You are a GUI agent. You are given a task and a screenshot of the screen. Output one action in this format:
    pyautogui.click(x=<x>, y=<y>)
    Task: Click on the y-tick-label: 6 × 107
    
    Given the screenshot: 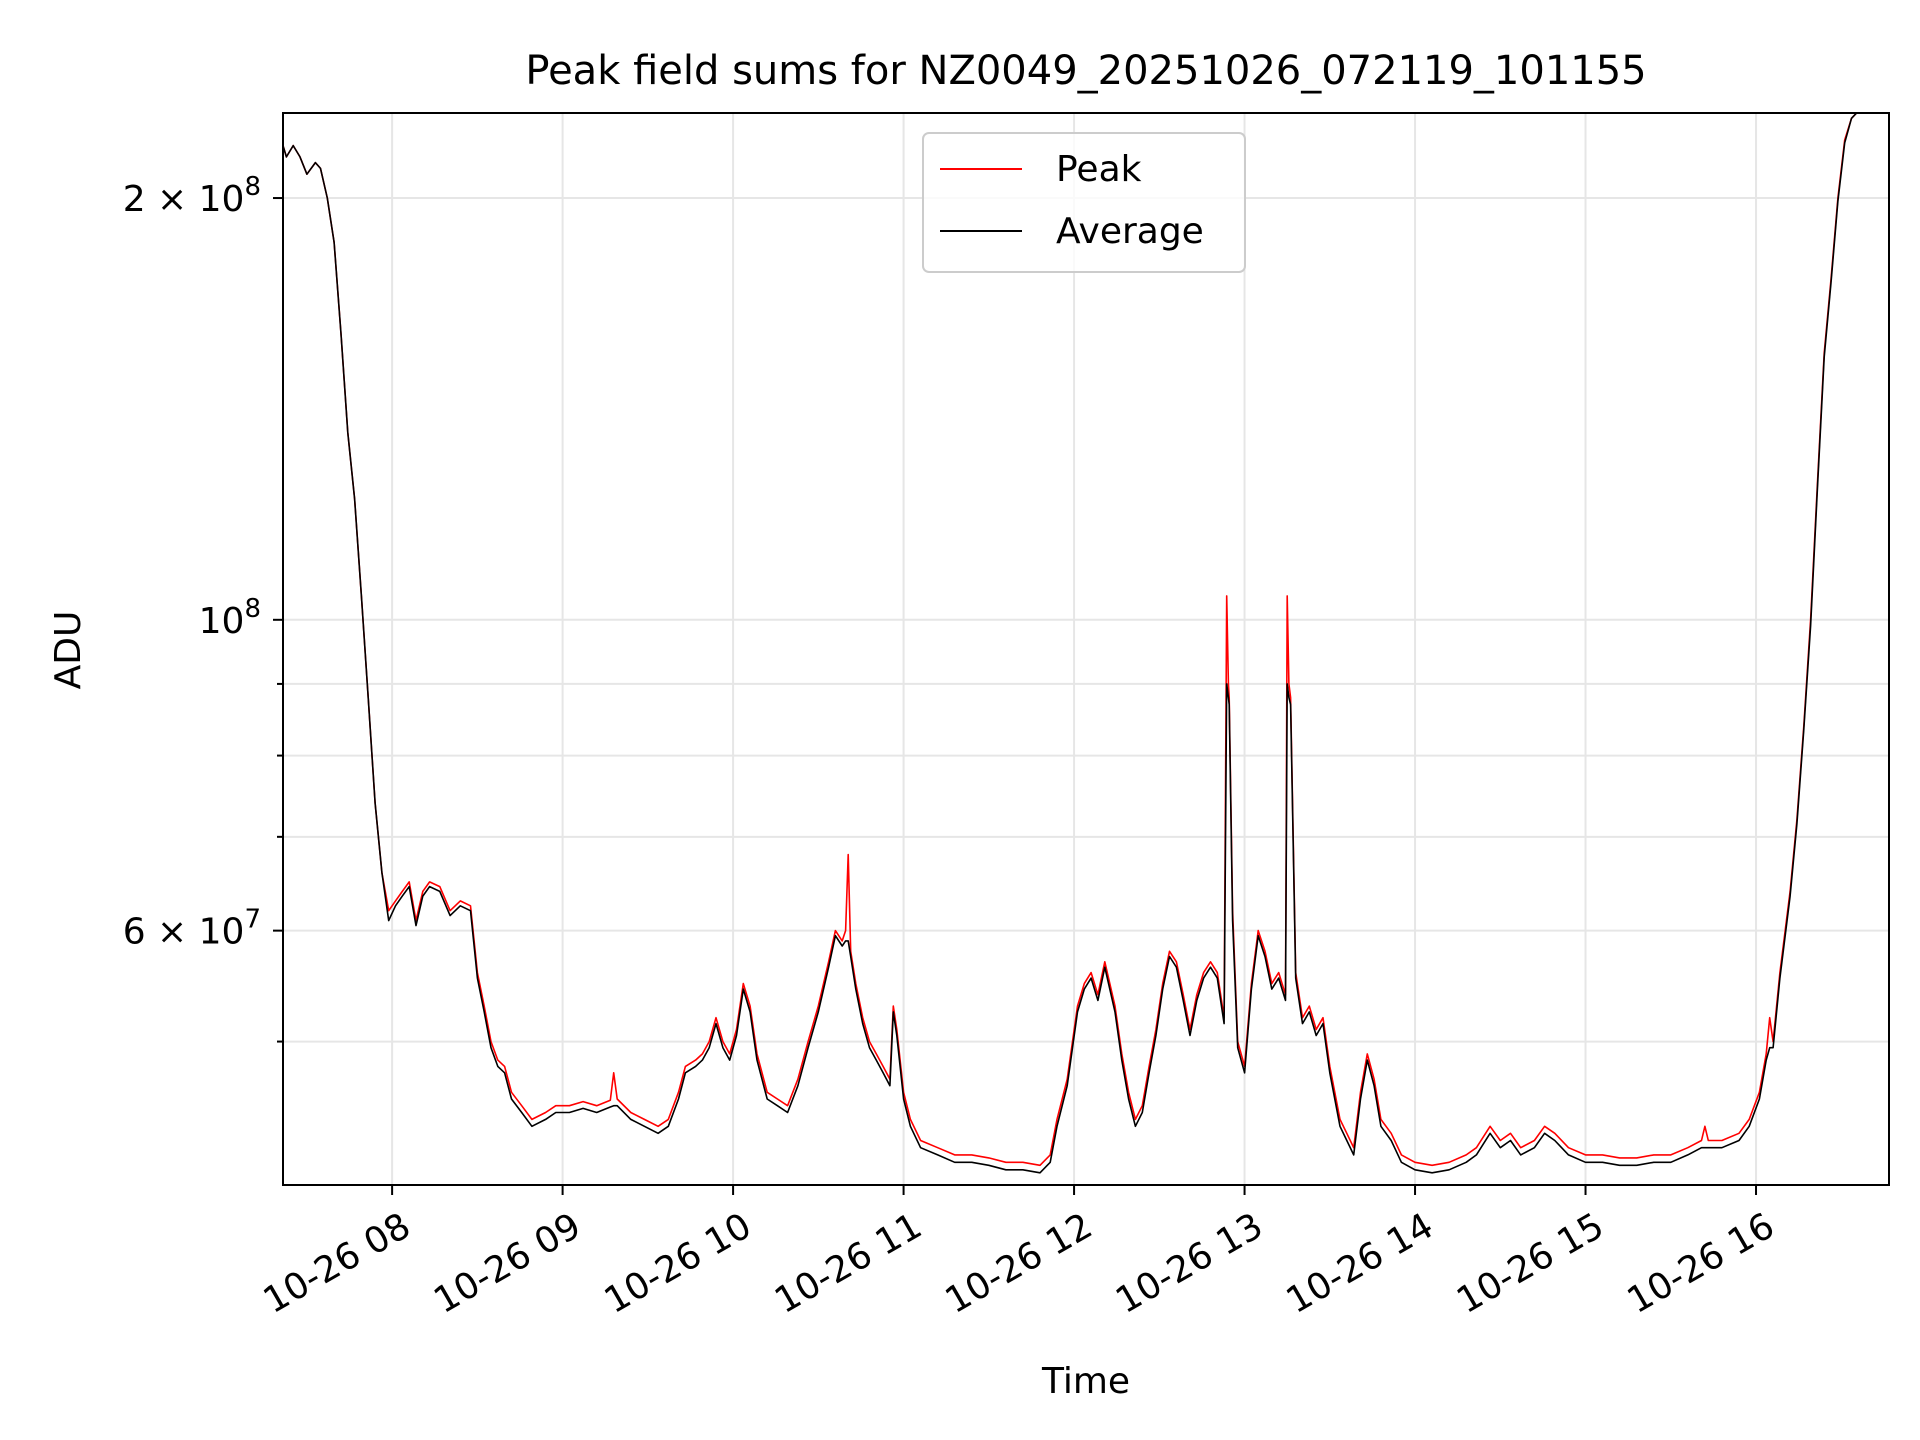 What is the action you would take?
    pyautogui.click(x=192, y=929)
    